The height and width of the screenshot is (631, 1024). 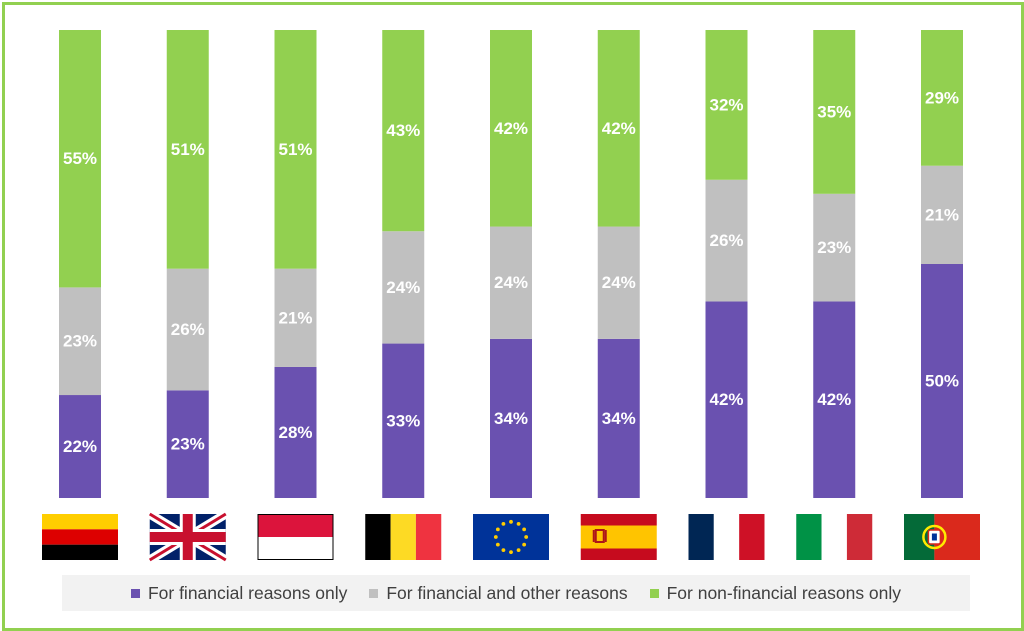 I want to click on legend-swatch-financial, so click(x=135, y=593).